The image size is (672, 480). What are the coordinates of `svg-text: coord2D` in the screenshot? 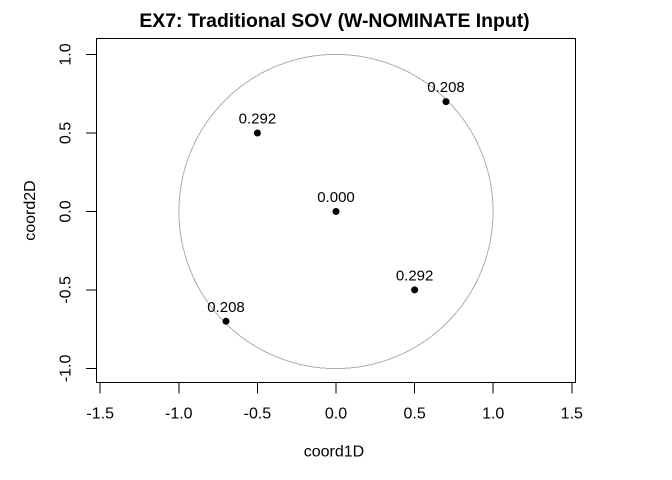 It's located at (30, 210).